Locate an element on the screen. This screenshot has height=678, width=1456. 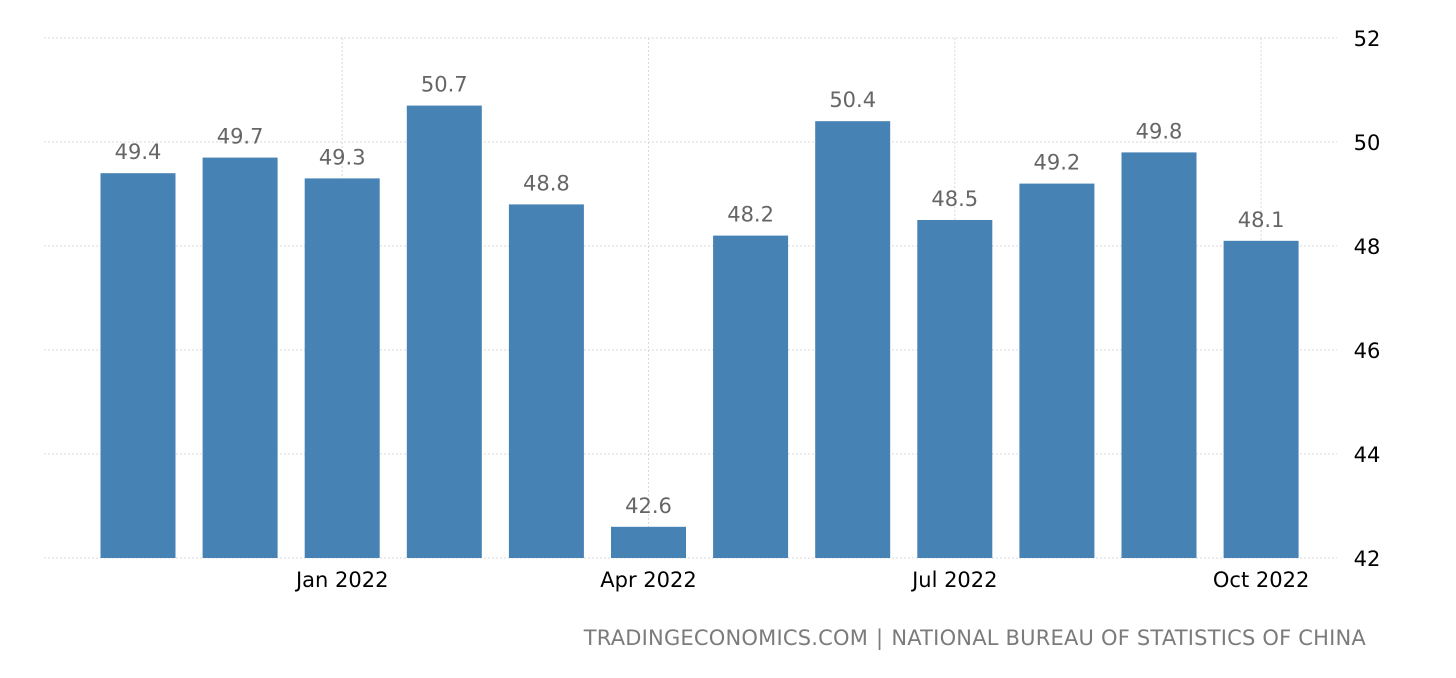
data-label: 49.4 is located at coordinates (138, 152).